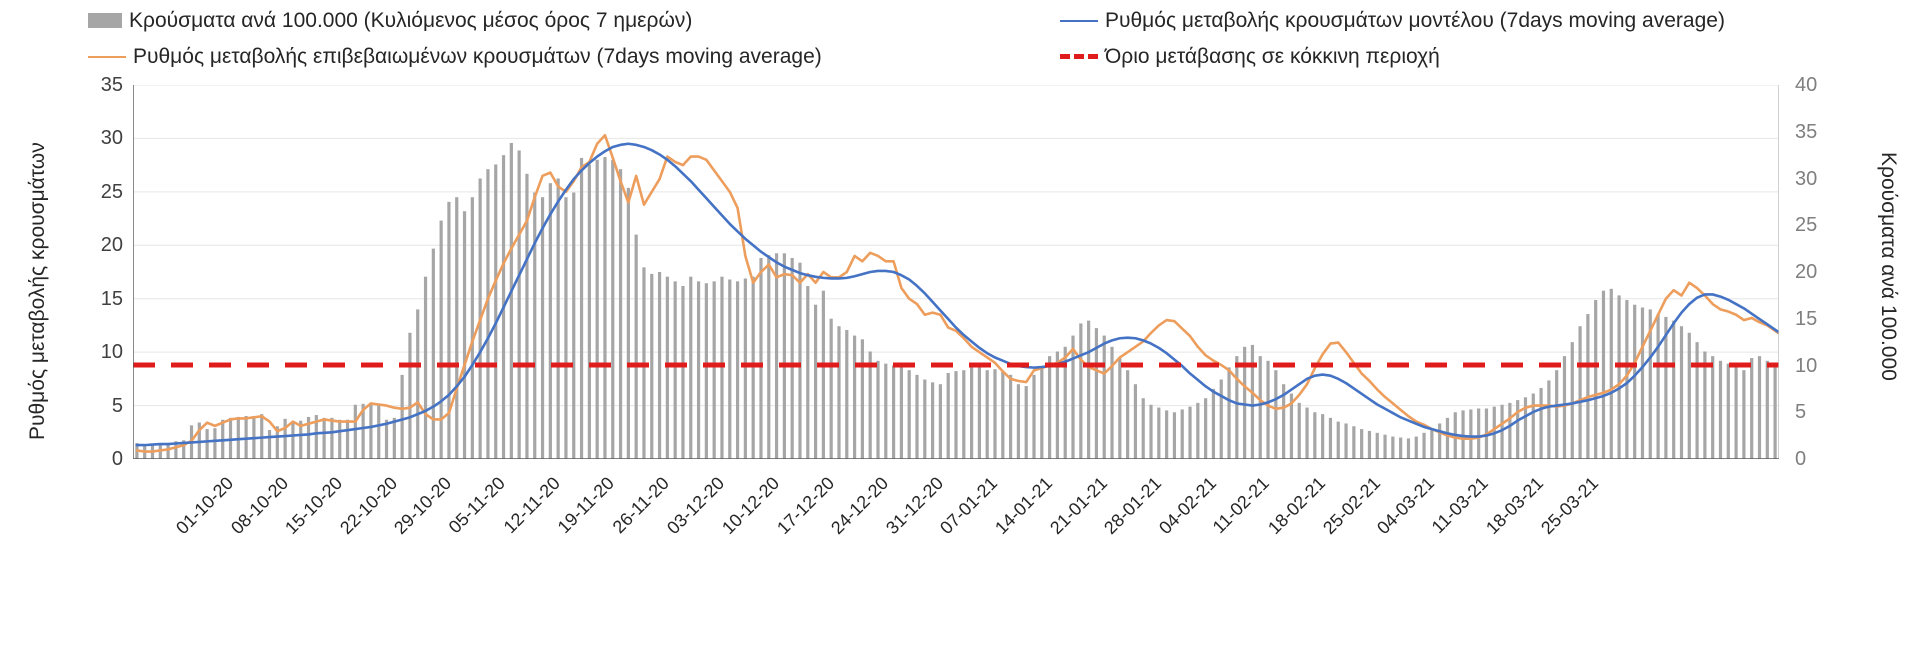 The height and width of the screenshot is (670, 1920). Describe the element at coordinates (117, 459) in the screenshot. I see `y-axis-left-tick-label: 0` at that location.